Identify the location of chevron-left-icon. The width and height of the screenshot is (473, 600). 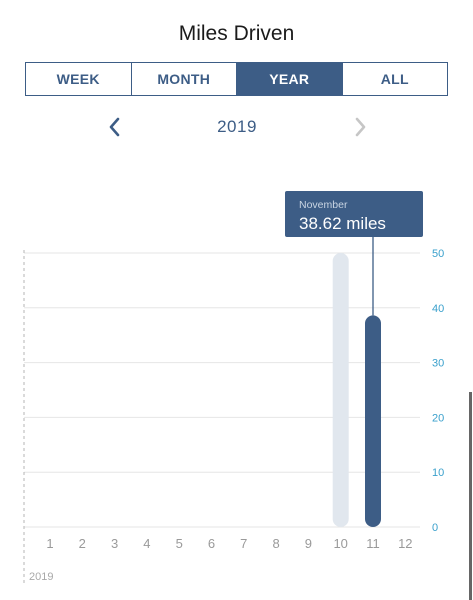
(115, 127).